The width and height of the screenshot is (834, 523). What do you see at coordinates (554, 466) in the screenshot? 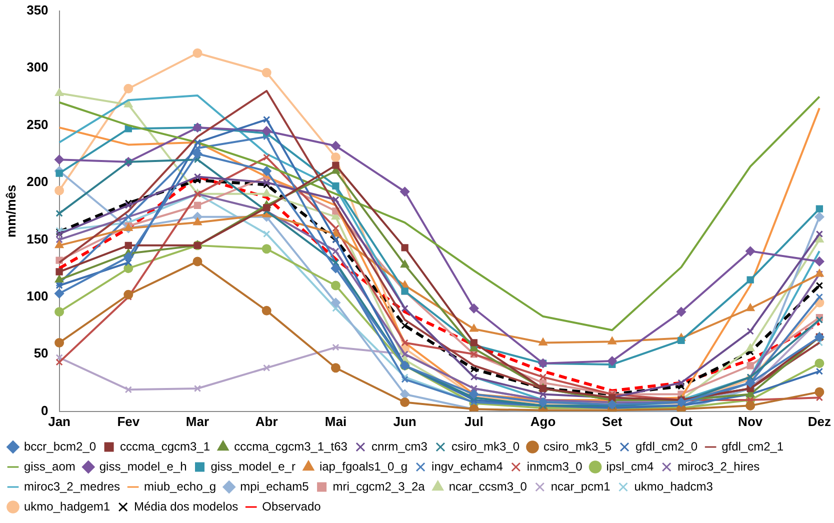
I see `legend-label: inmcm3_0` at bounding box center [554, 466].